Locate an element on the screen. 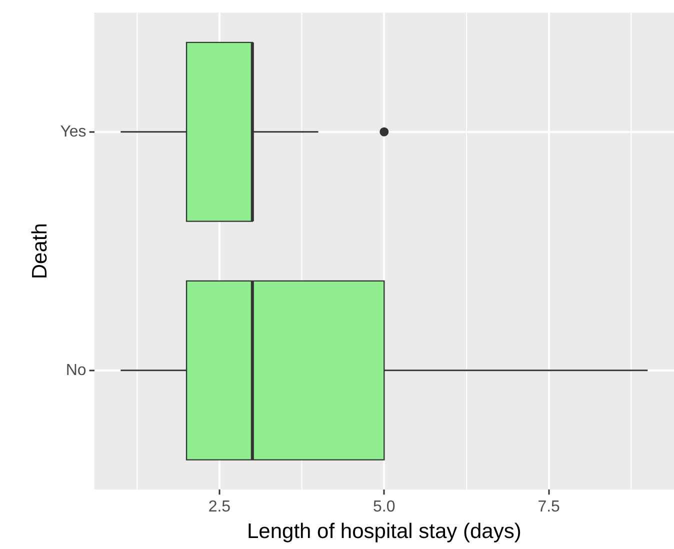 This screenshot has width=674, height=549. x-tick-label: 5.0 is located at coordinates (384, 507).